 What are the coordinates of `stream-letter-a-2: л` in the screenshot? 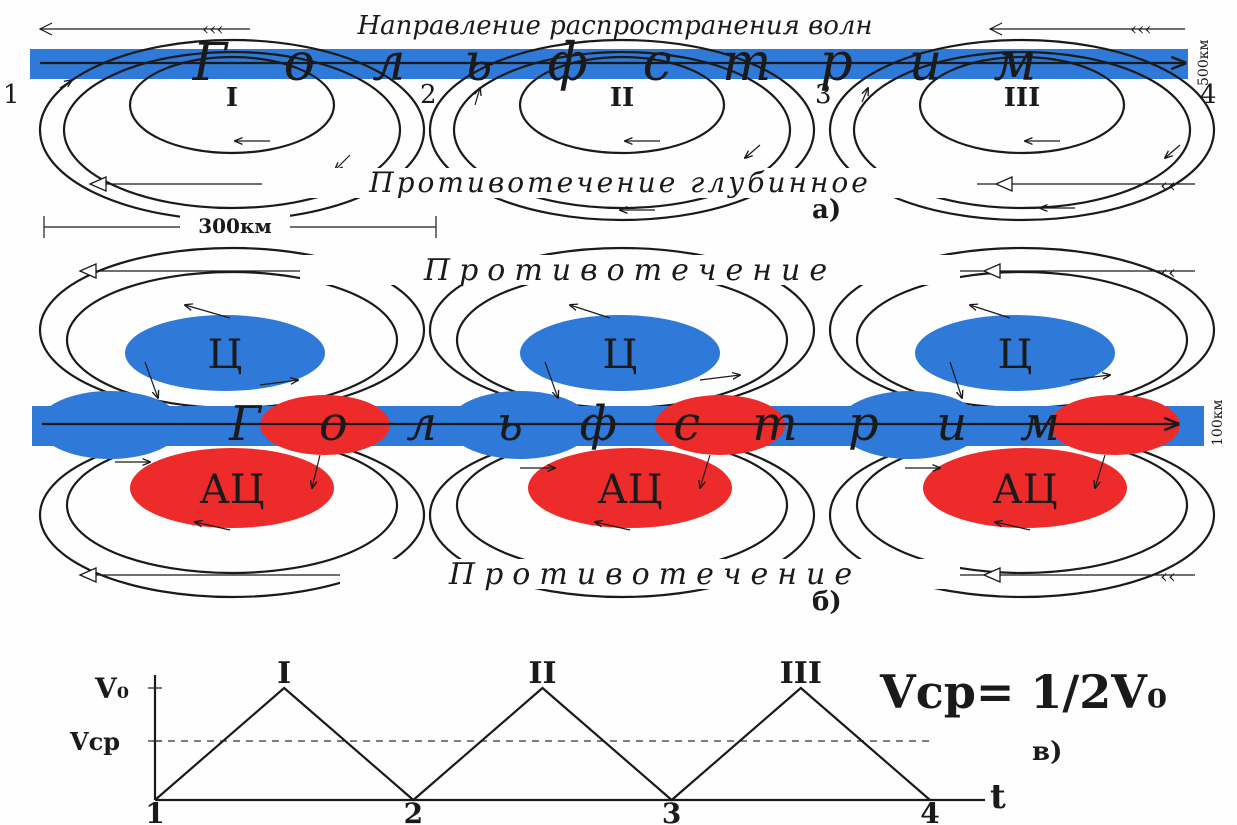 It's located at (388, 63).